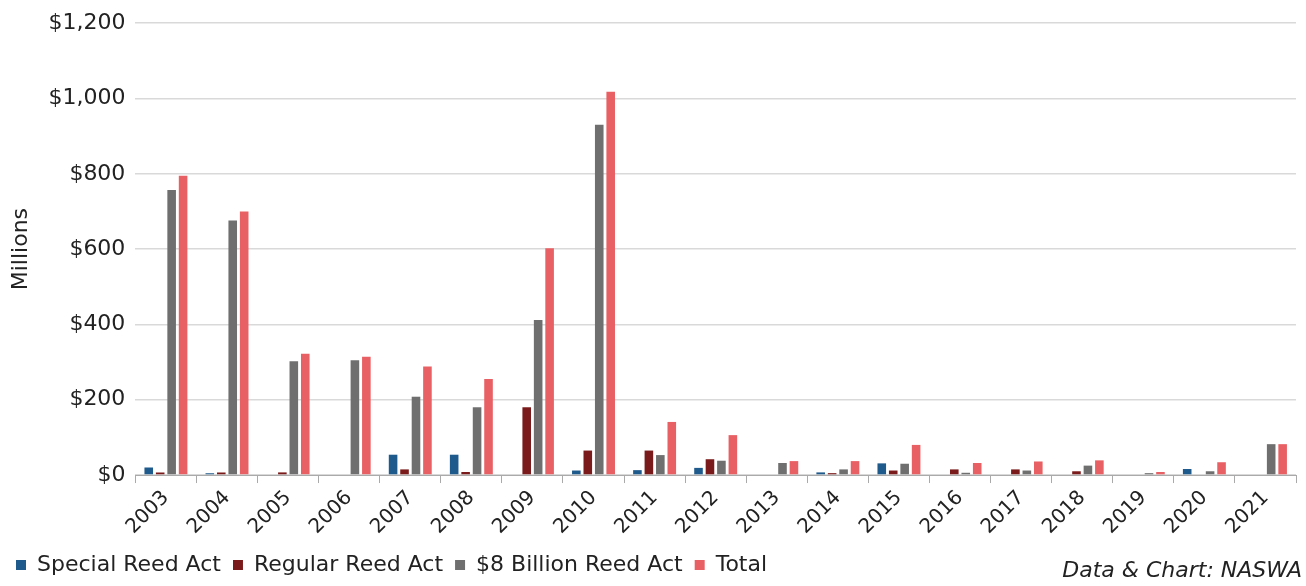 The height and width of the screenshot is (586, 1306). I want to click on legend-label: Special Reed Act, so click(129, 563).